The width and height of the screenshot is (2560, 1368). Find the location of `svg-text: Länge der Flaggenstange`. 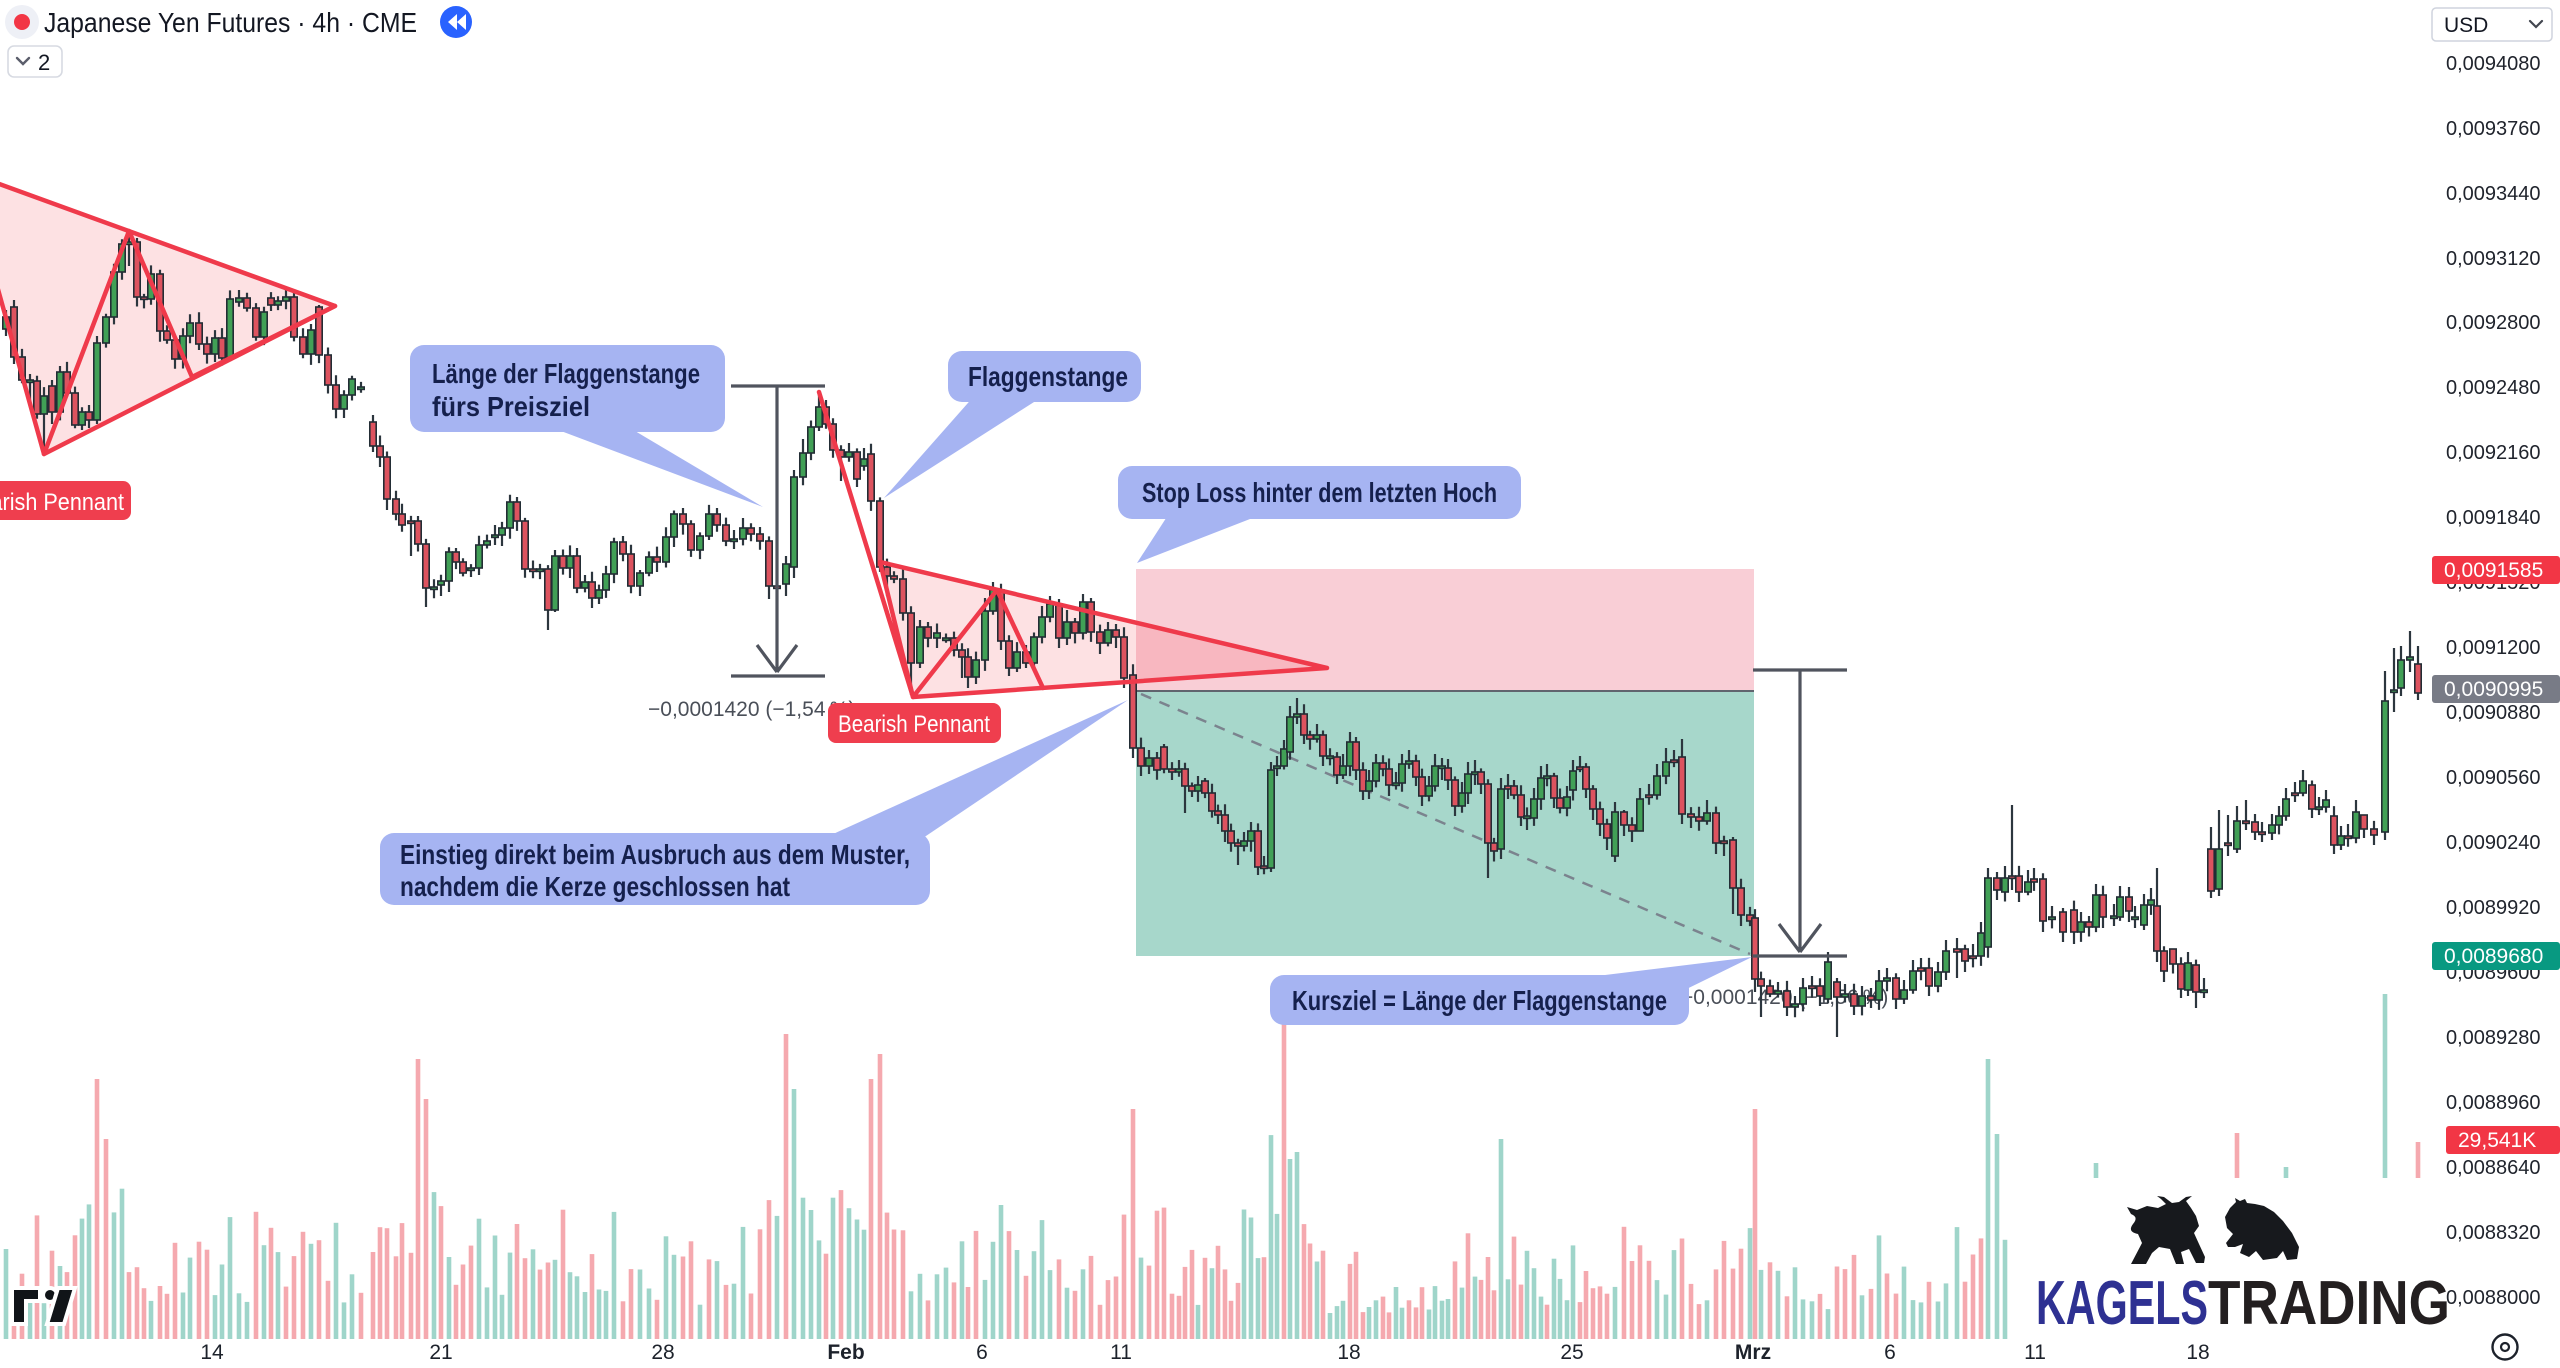

svg-text: Länge der Flaggenstange is located at coordinates (566, 373).